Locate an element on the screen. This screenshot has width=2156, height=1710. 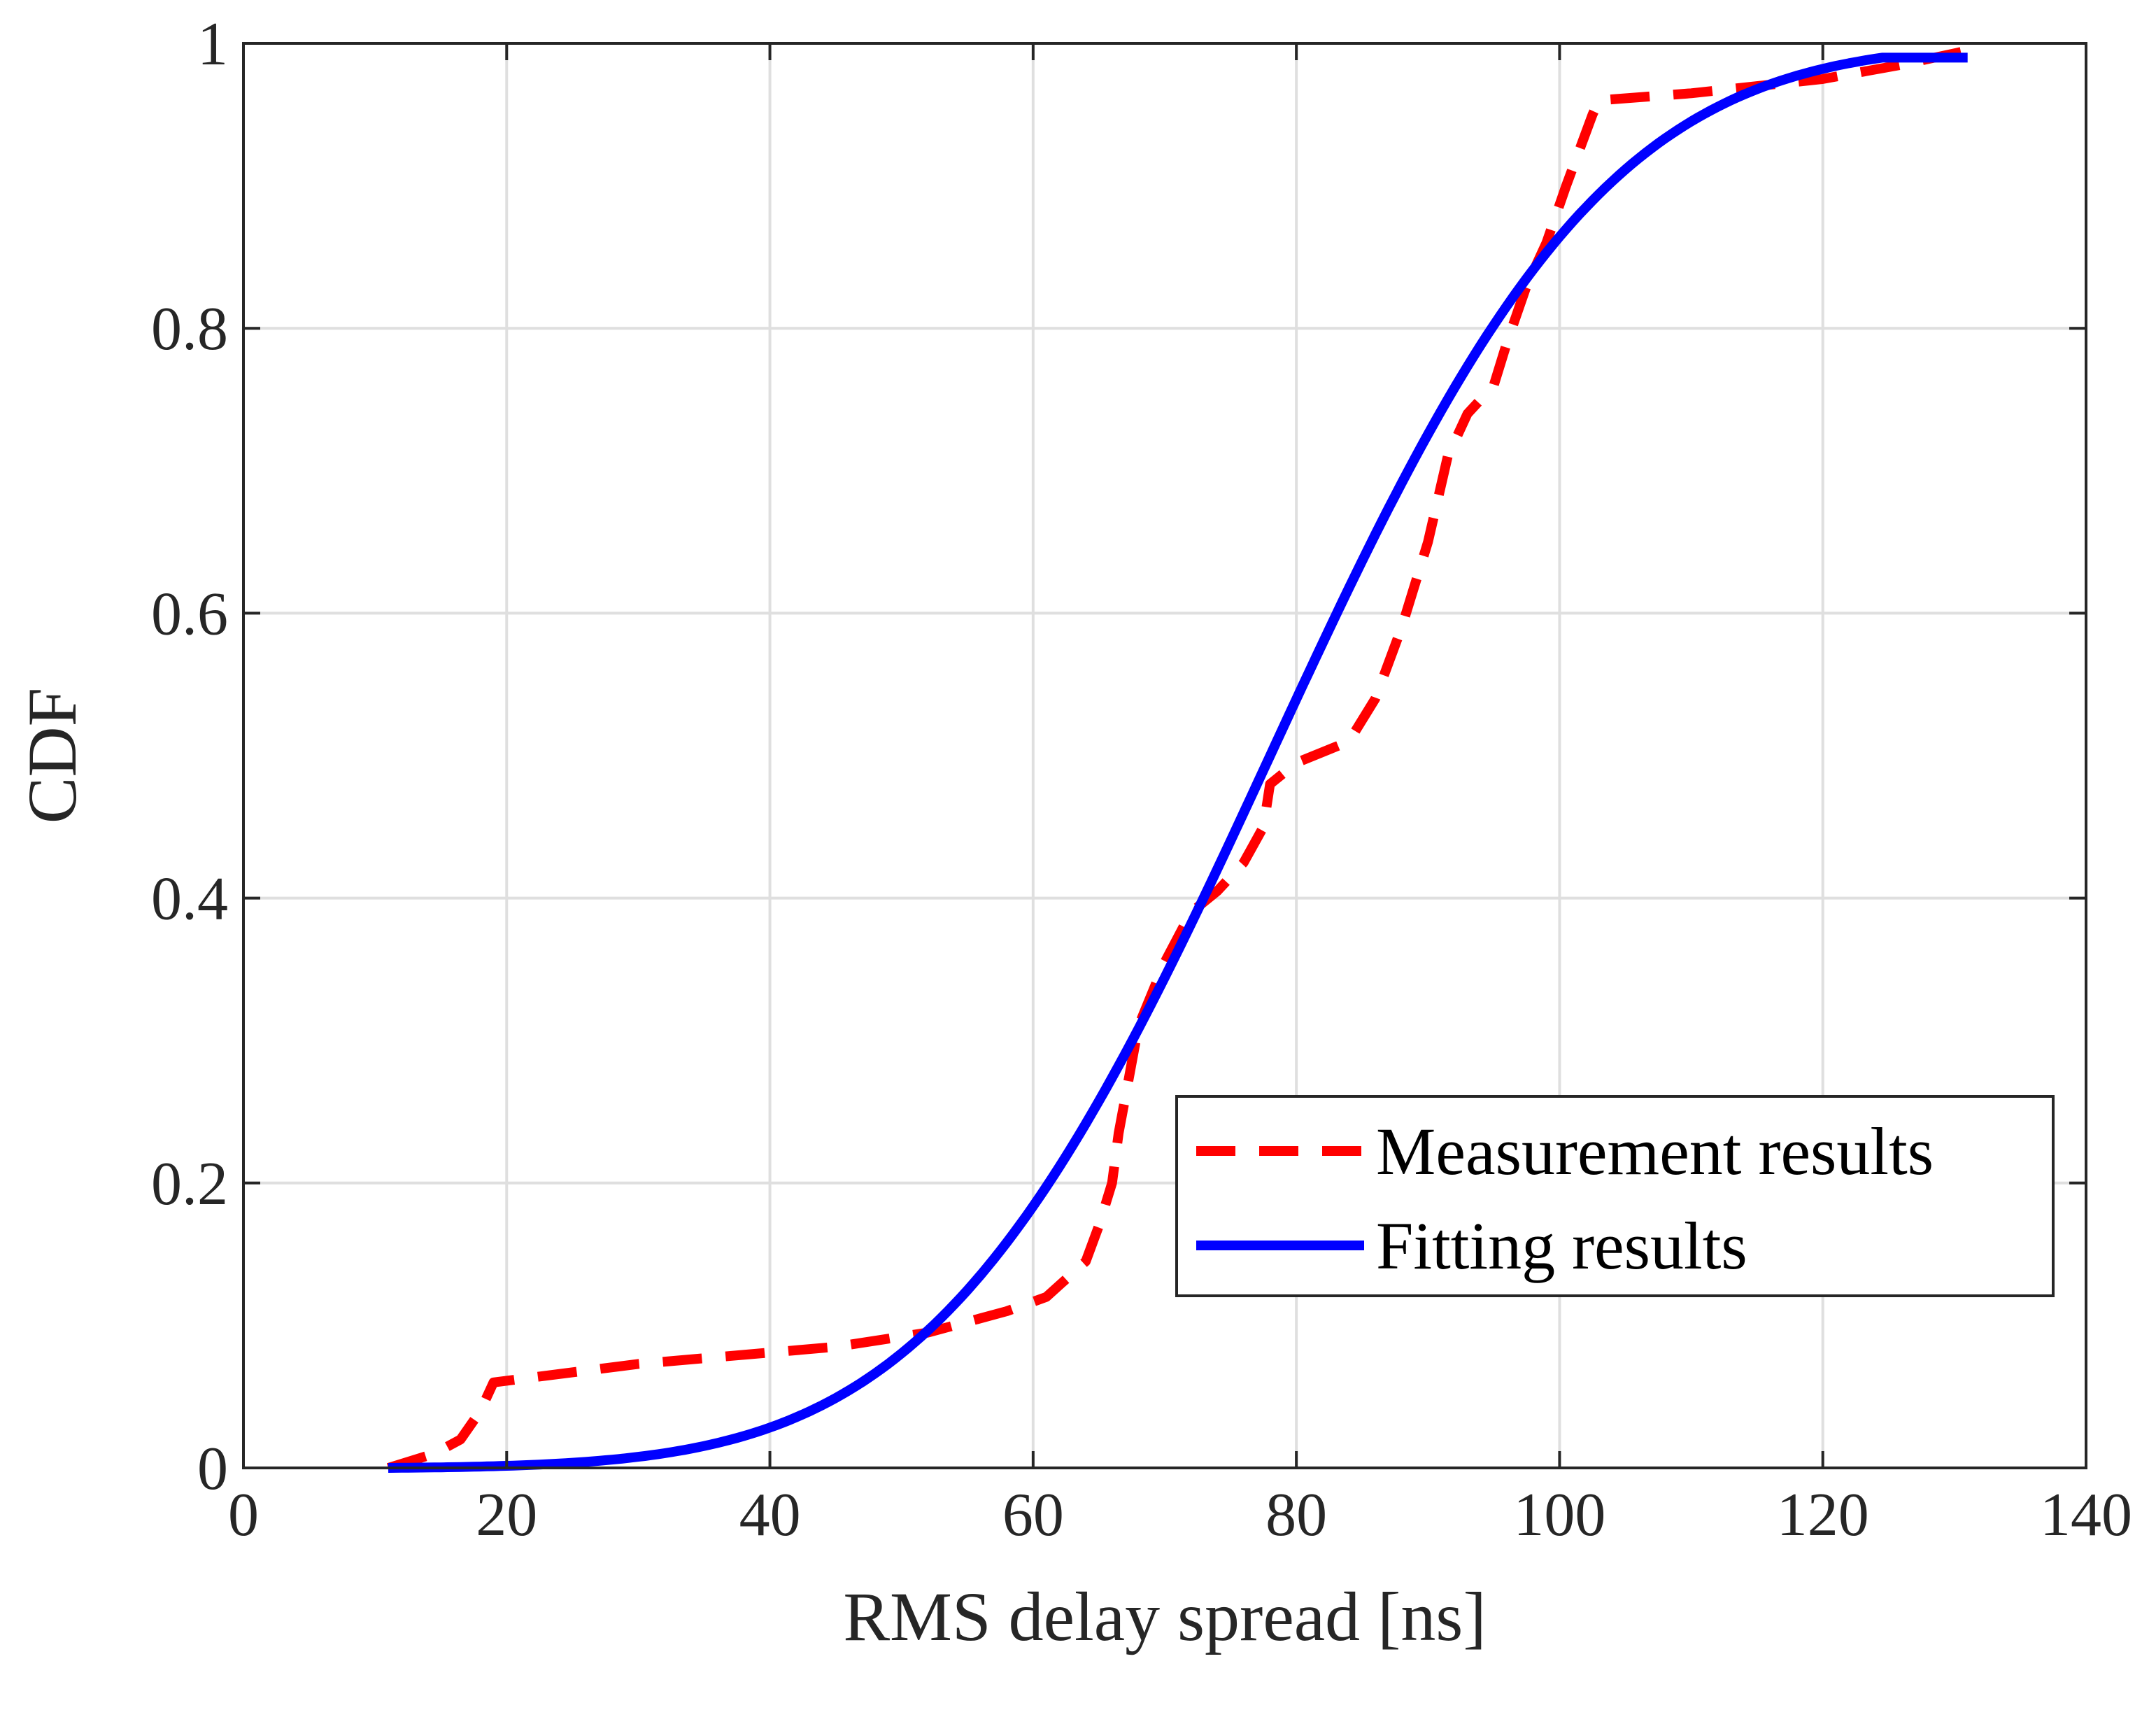
y-tick-label: 0.6 is located at coordinates (189, 614).